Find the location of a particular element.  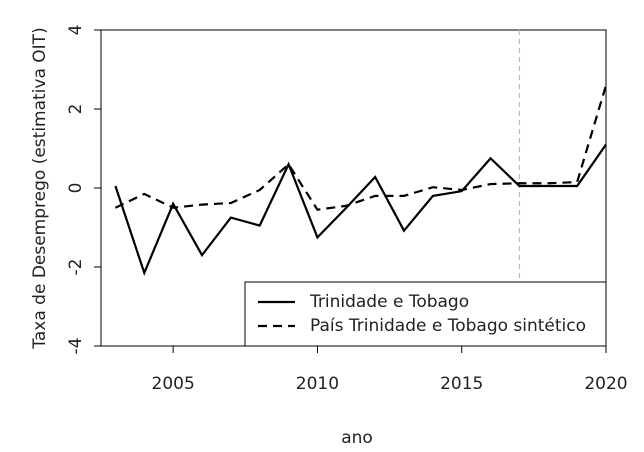

x-axis-label: ano is located at coordinates (357, 438).